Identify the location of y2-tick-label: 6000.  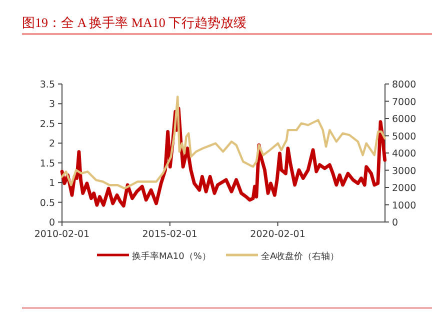
(404, 119).